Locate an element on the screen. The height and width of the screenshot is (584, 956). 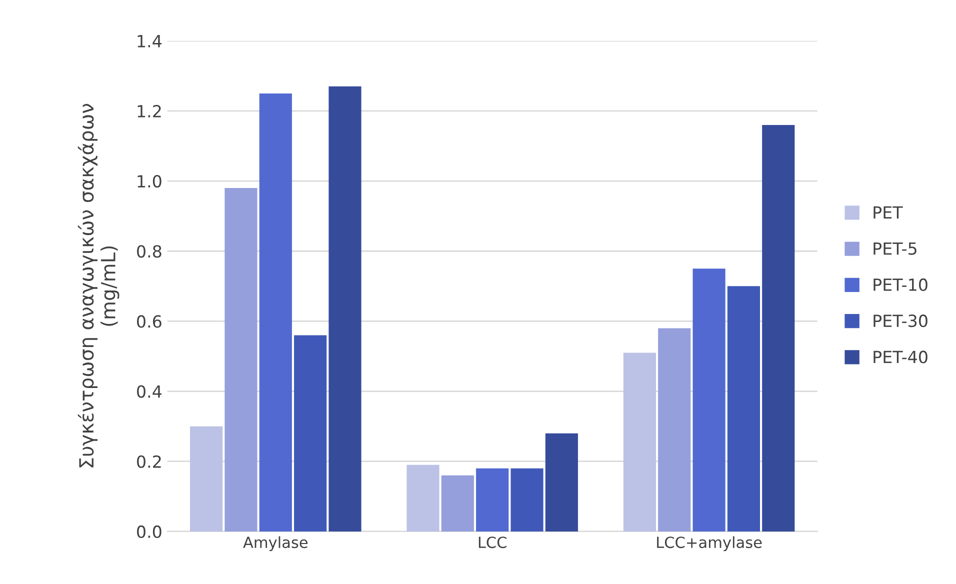
y-tick-label: 0.8 is located at coordinates (149, 251).